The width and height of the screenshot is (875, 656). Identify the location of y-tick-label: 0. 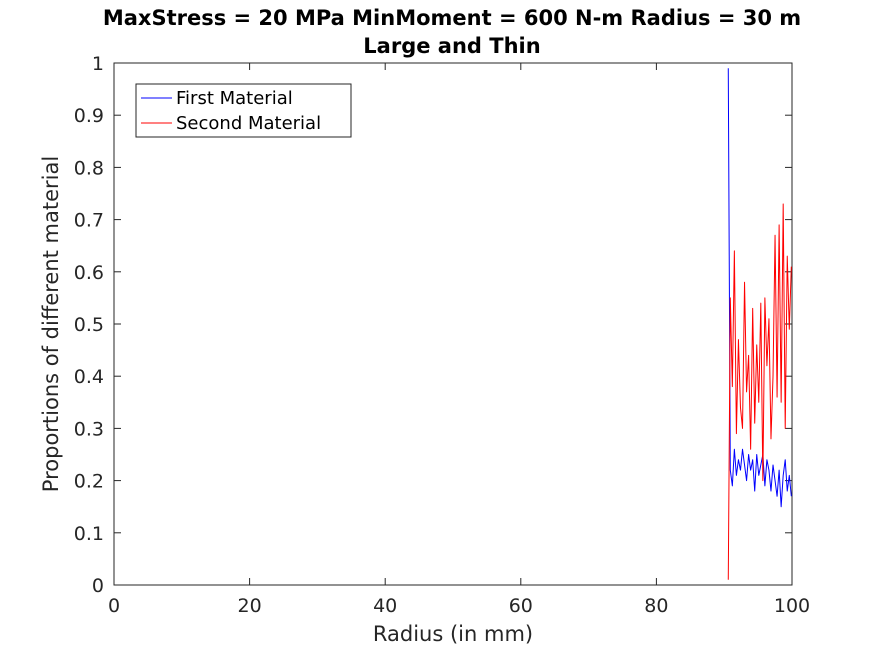
(98, 586).